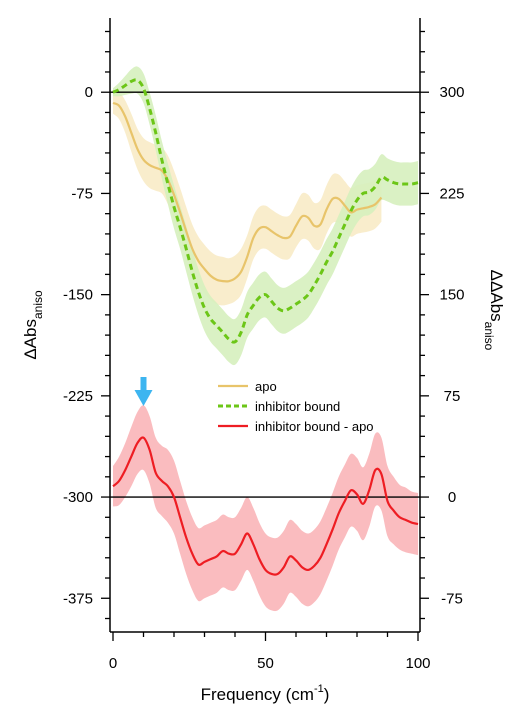  I want to click on arrow-head, so click(143, 398).